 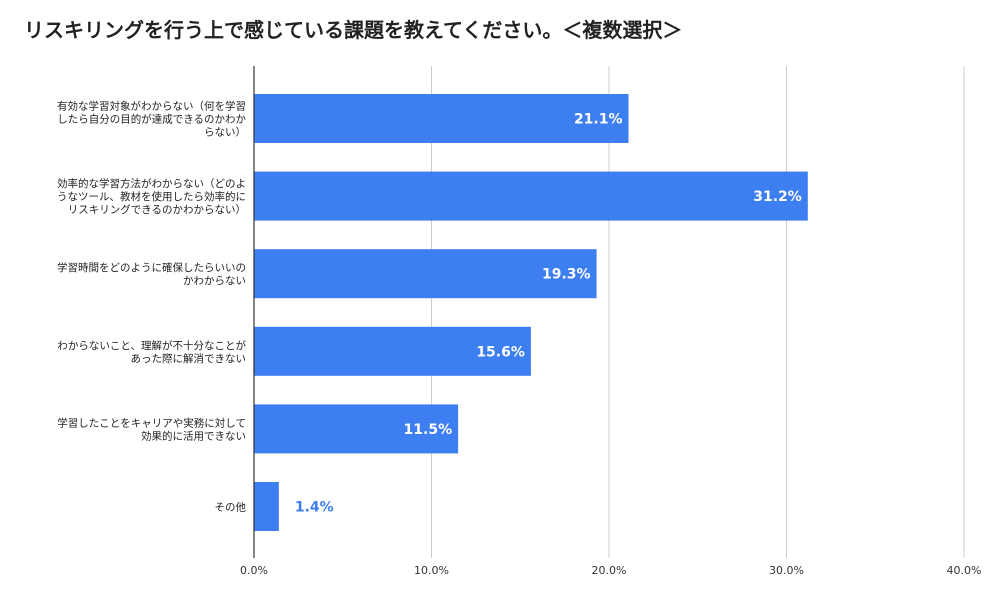 I want to click on data-label: 19.3%, so click(x=566, y=275).